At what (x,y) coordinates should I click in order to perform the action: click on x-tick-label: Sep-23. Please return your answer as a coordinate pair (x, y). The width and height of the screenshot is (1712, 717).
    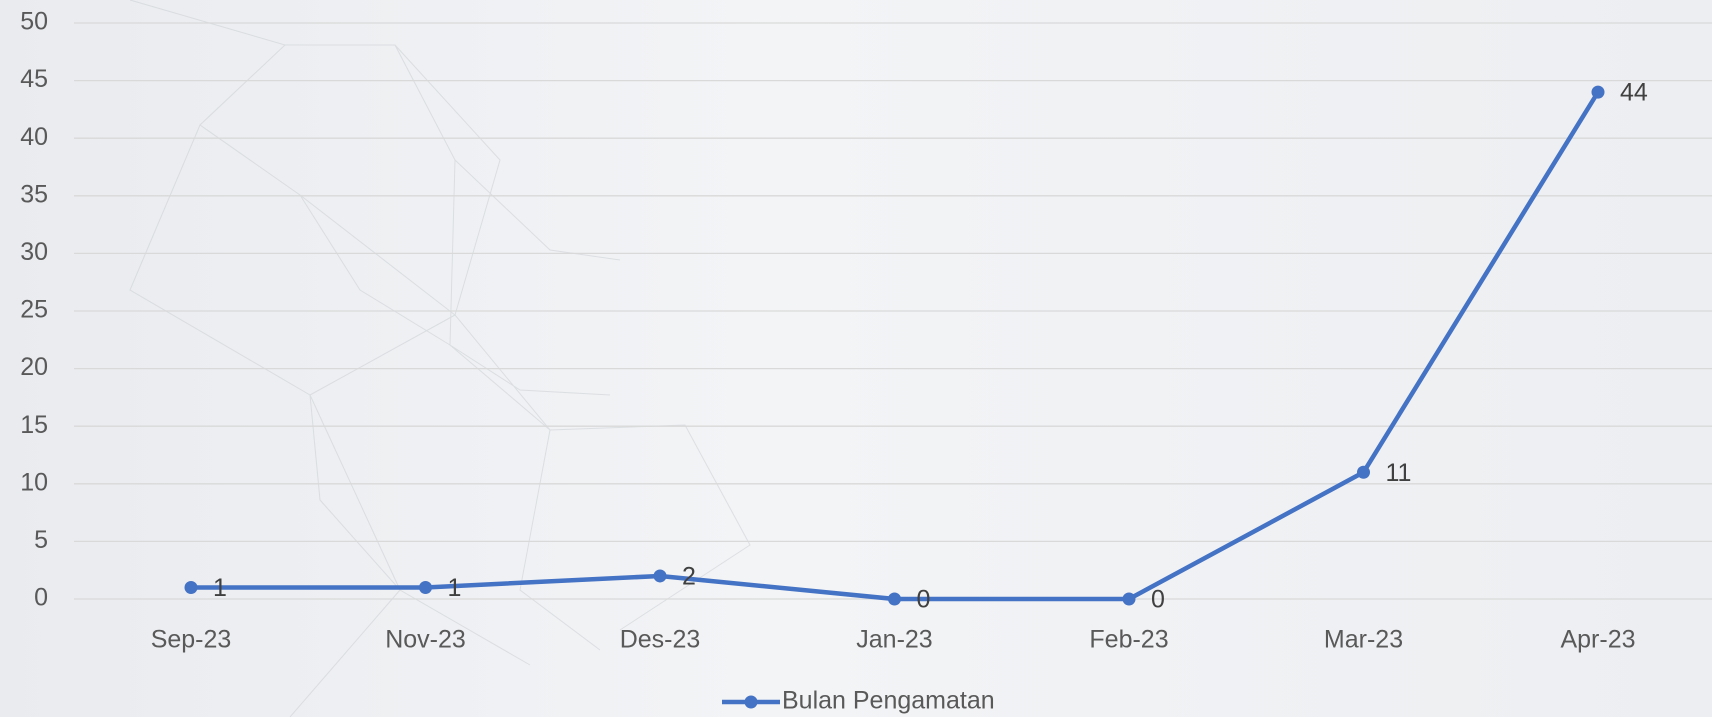
    Looking at the image, I should click on (191, 640).